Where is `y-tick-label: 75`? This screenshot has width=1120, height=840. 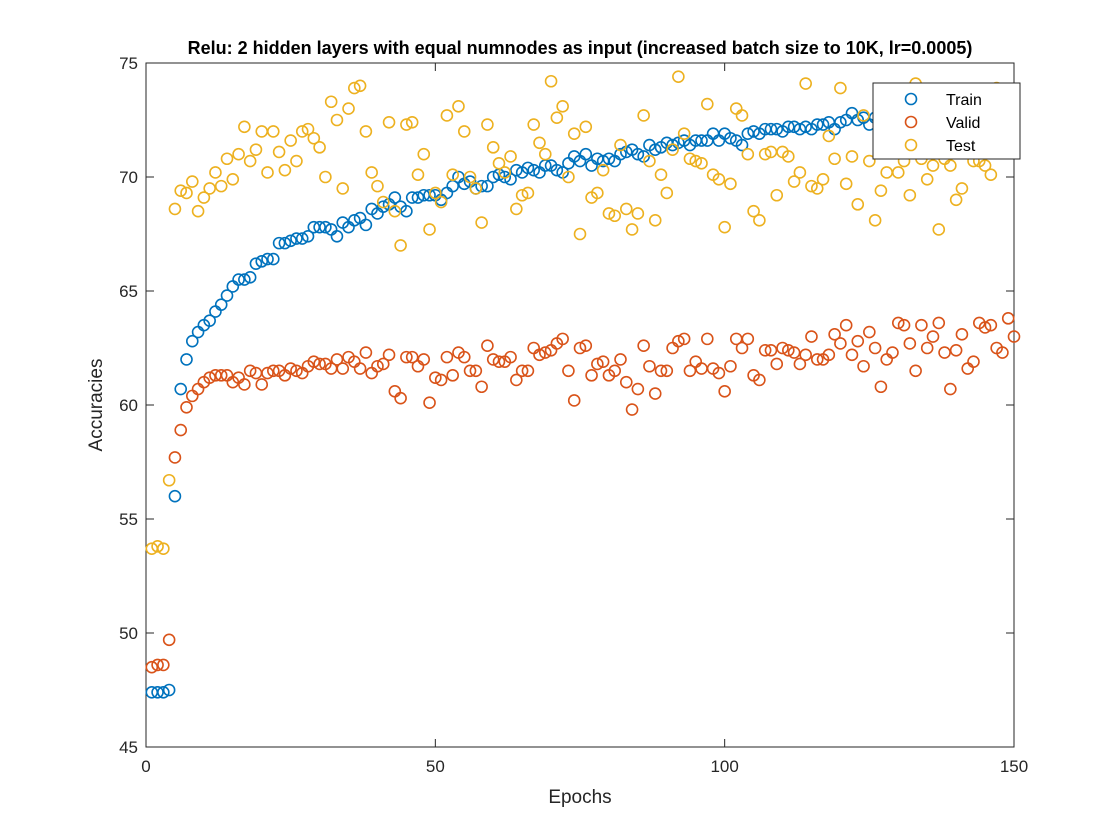
y-tick-label: 75 is located at coordinates (128, 63).